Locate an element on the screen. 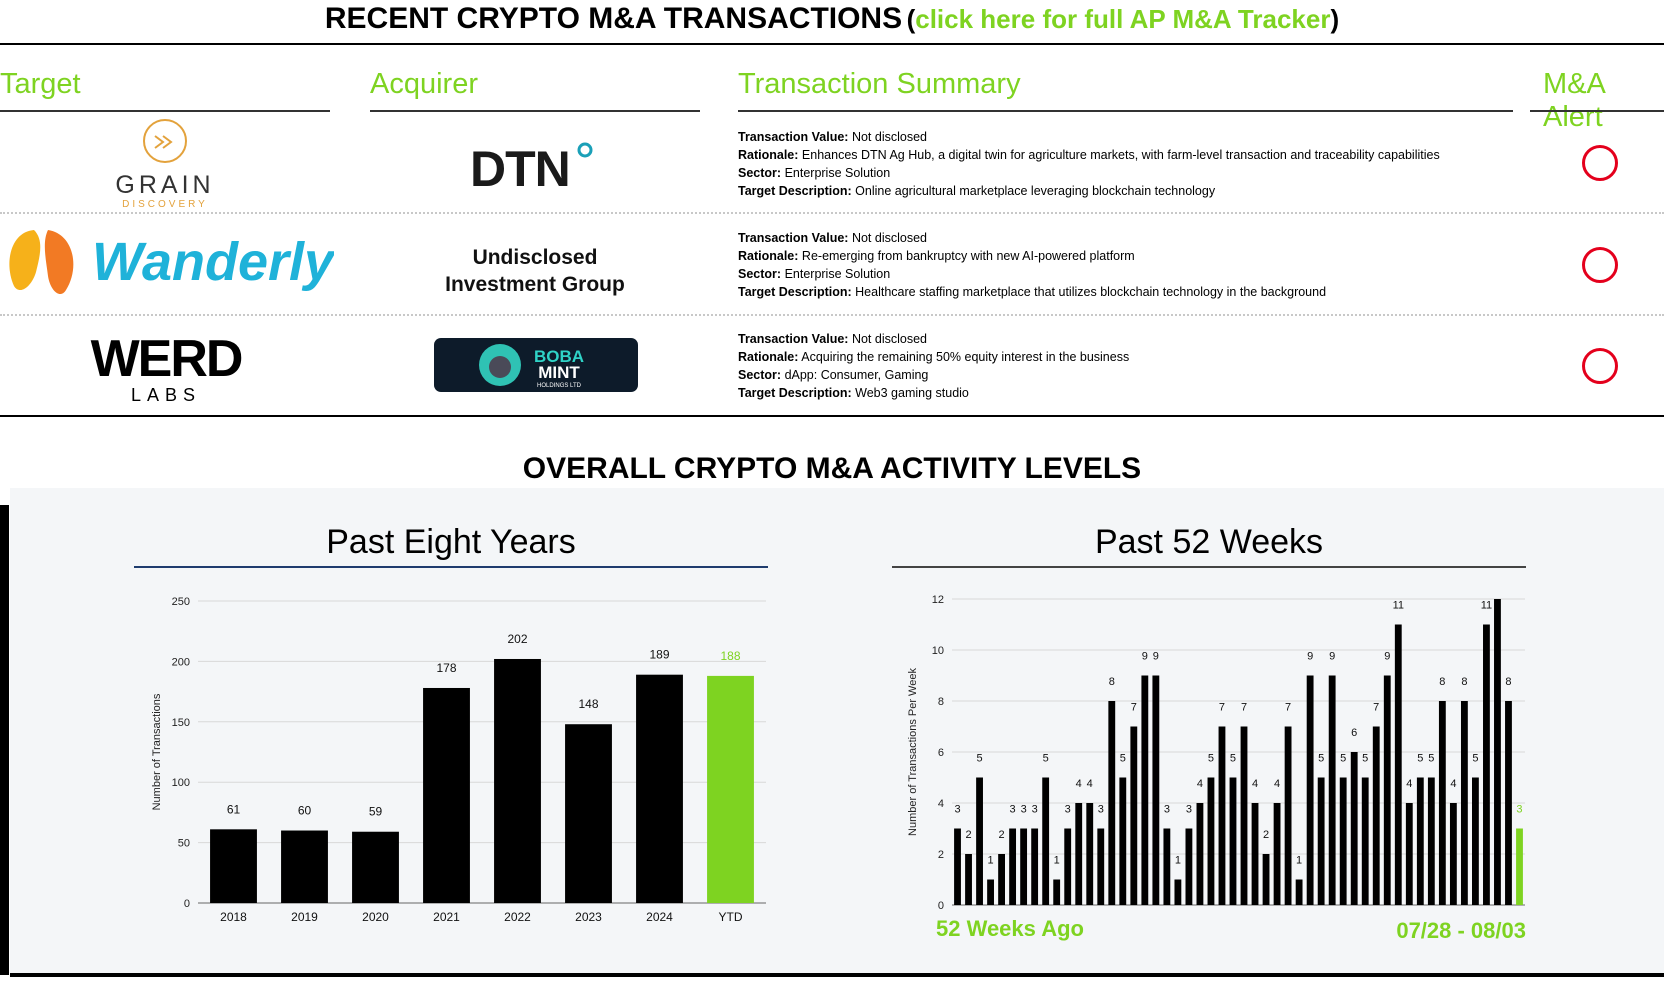 The height and width of the screenshot is (982, 1664). dtn-logo: DTN is located at coordinates (535, 167).